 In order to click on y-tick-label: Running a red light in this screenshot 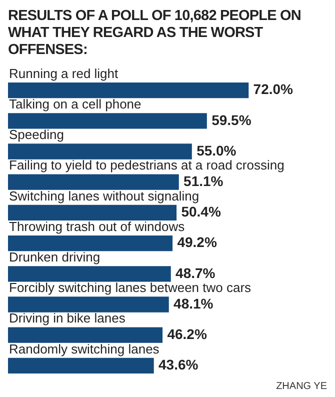, I will do `click(64, 73)`.